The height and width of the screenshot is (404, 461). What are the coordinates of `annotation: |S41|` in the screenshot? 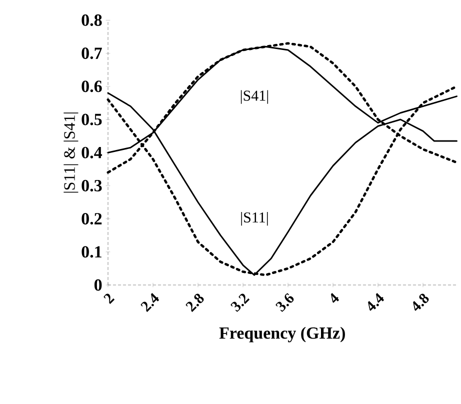 It's located at (254, 97).